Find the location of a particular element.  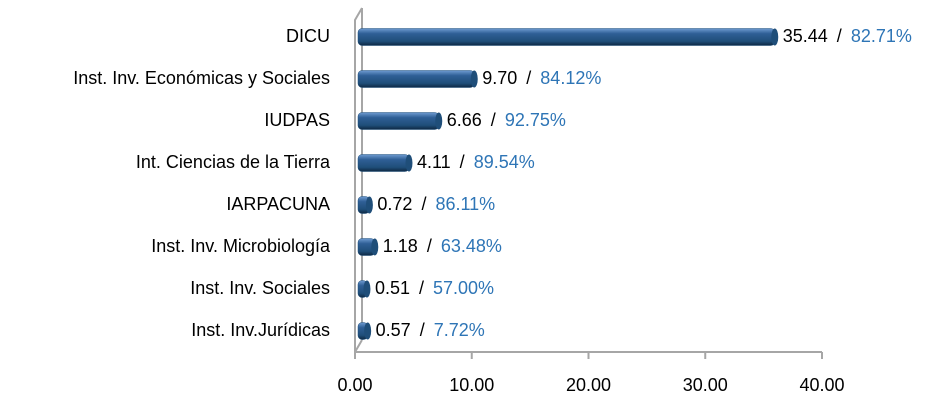

data-label: 35.44 / 82.71% is located at coordinates (847, 36).